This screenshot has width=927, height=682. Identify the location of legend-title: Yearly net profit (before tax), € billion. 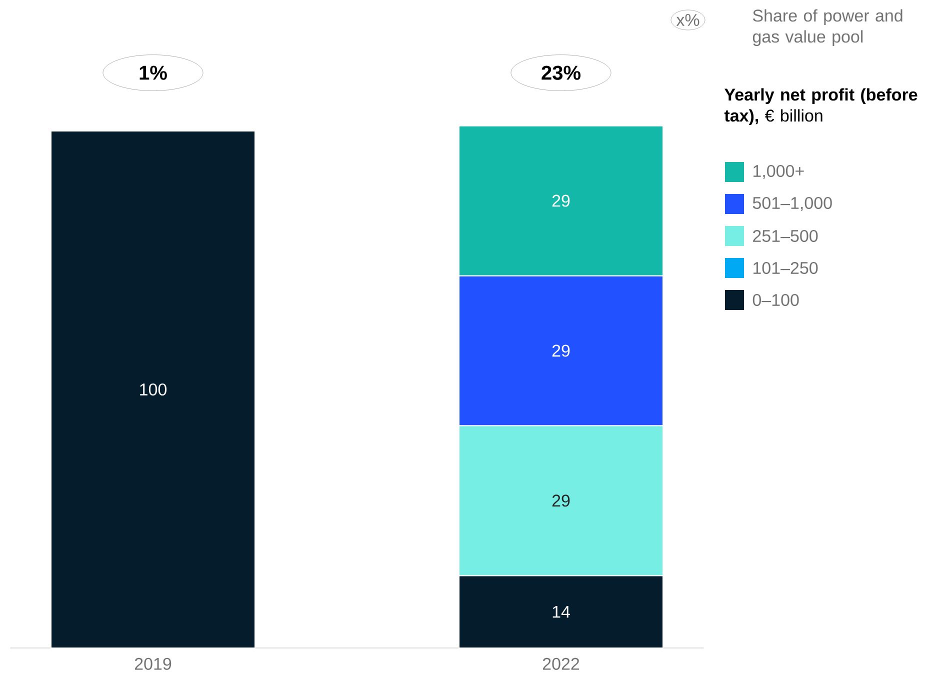
(821, 107).